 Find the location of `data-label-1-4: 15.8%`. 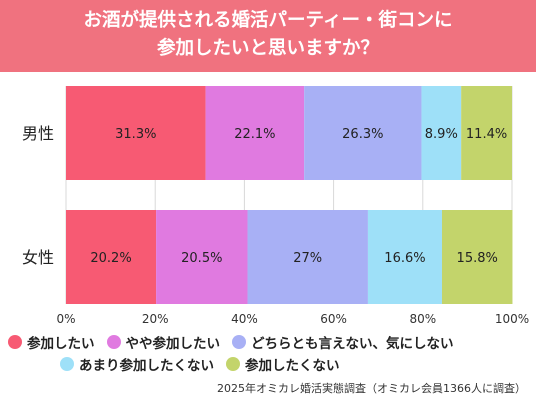

data-label-1-4: 15.8% is located at coordinates (477, 258).